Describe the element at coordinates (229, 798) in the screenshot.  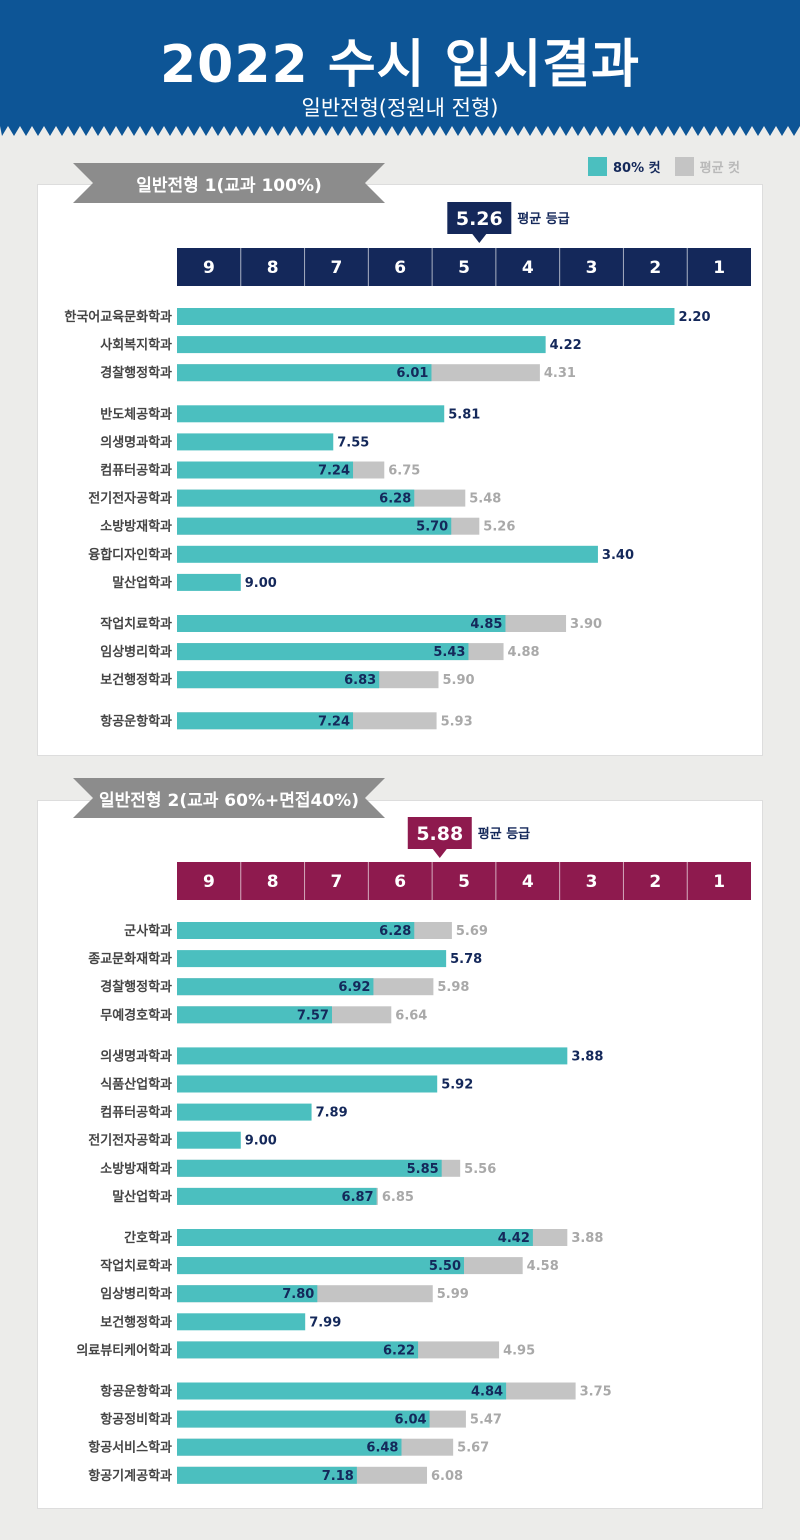
I see `section-ribbon-2: 일반전형 2(교과 60%+면접40%)` at that location.